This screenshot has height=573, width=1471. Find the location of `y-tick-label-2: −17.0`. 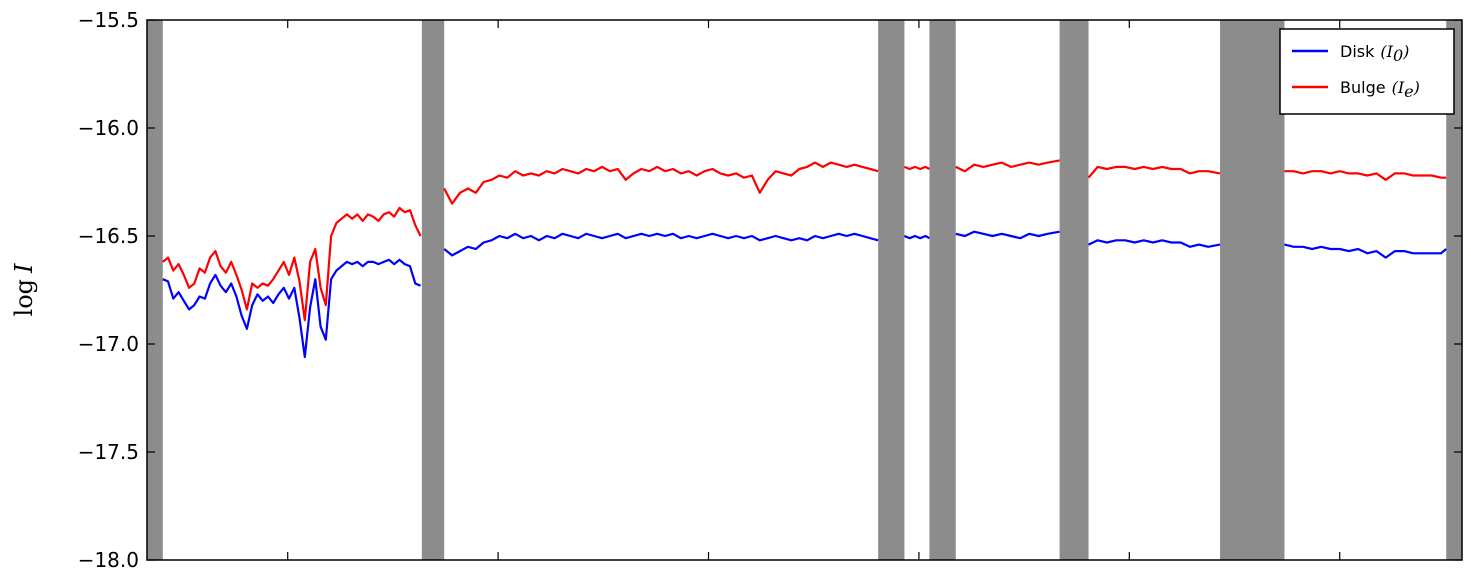

y-tick-label-2: −17.0 is located at coordinates (108, 344).